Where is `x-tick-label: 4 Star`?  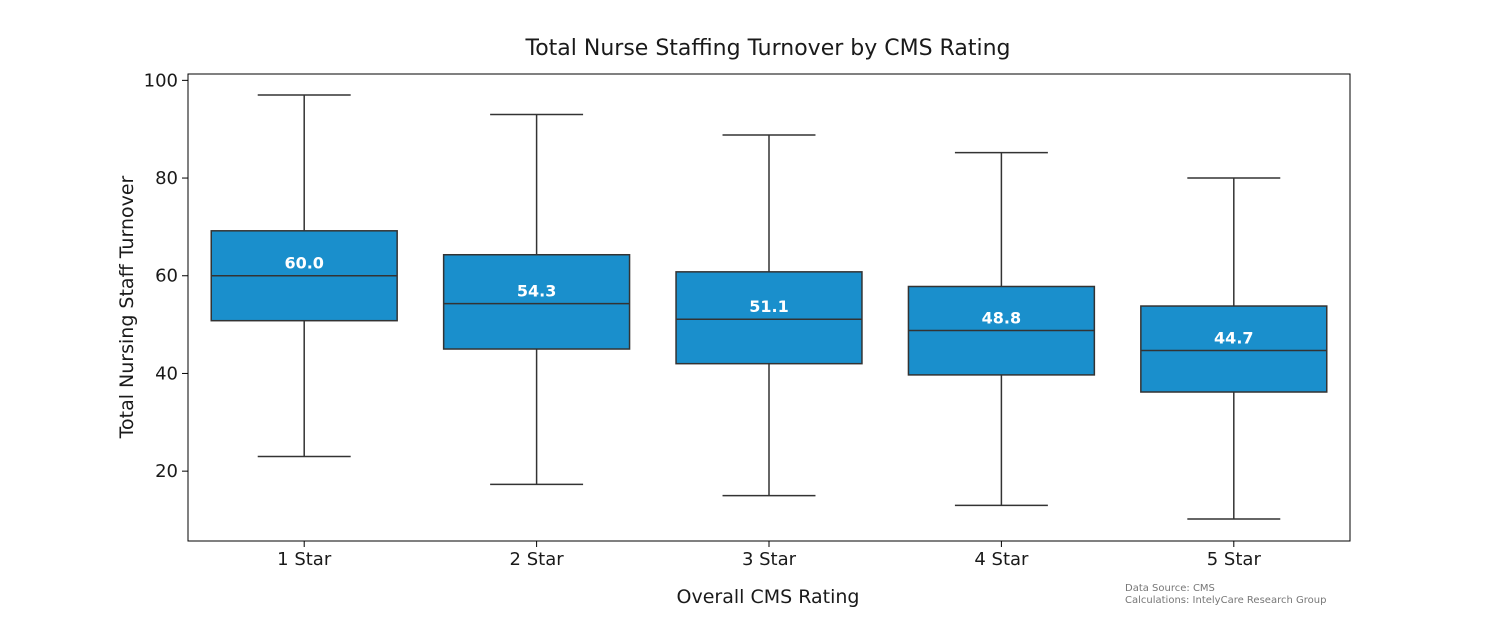 x-tick-label: 4 Star is located at coordinates (1001, 559).